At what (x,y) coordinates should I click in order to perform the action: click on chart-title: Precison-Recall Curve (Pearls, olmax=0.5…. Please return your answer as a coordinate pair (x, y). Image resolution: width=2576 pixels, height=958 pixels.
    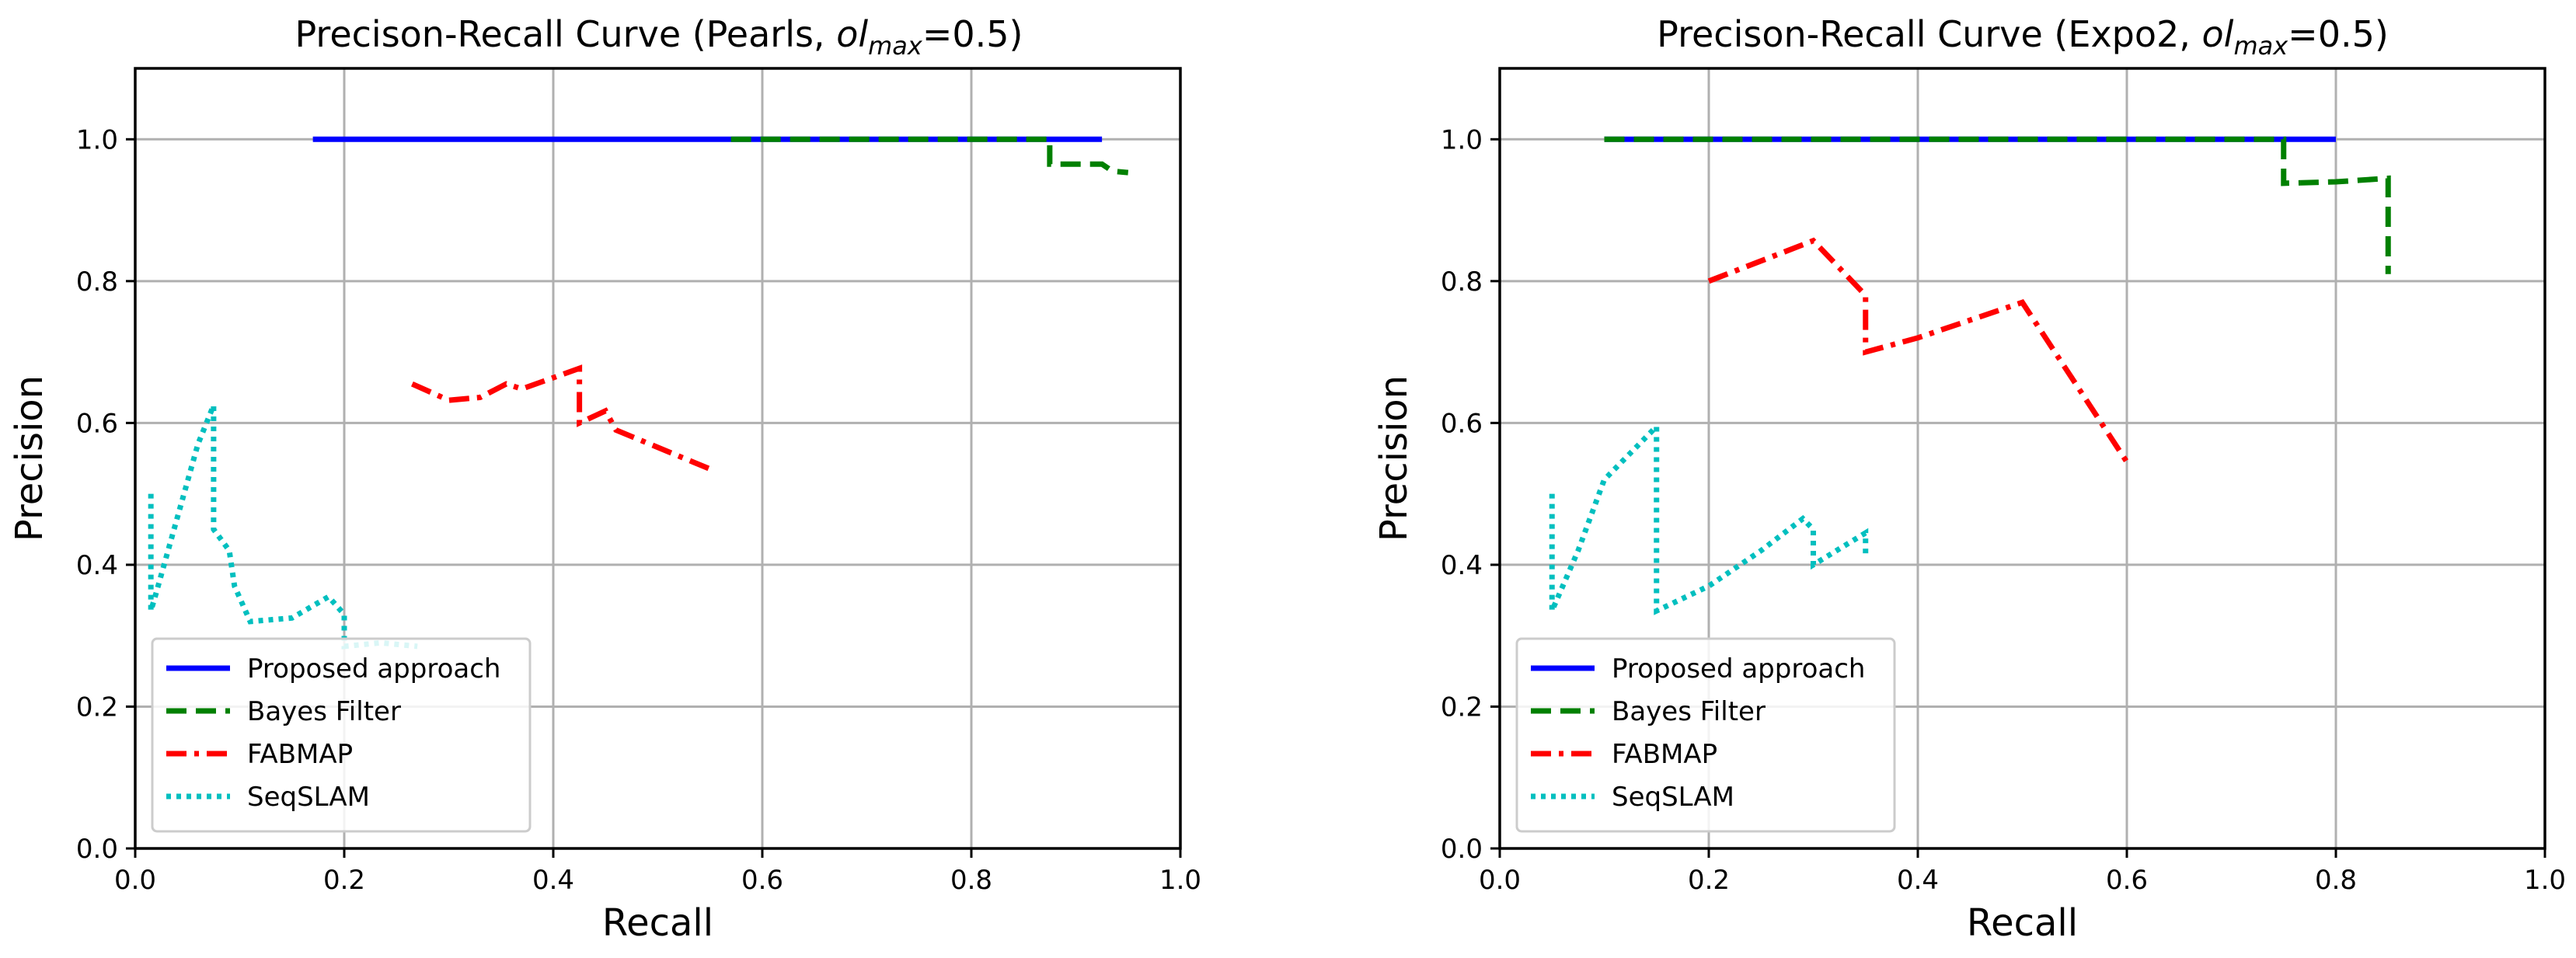
    Looking at the image, I should click on (659, 37).